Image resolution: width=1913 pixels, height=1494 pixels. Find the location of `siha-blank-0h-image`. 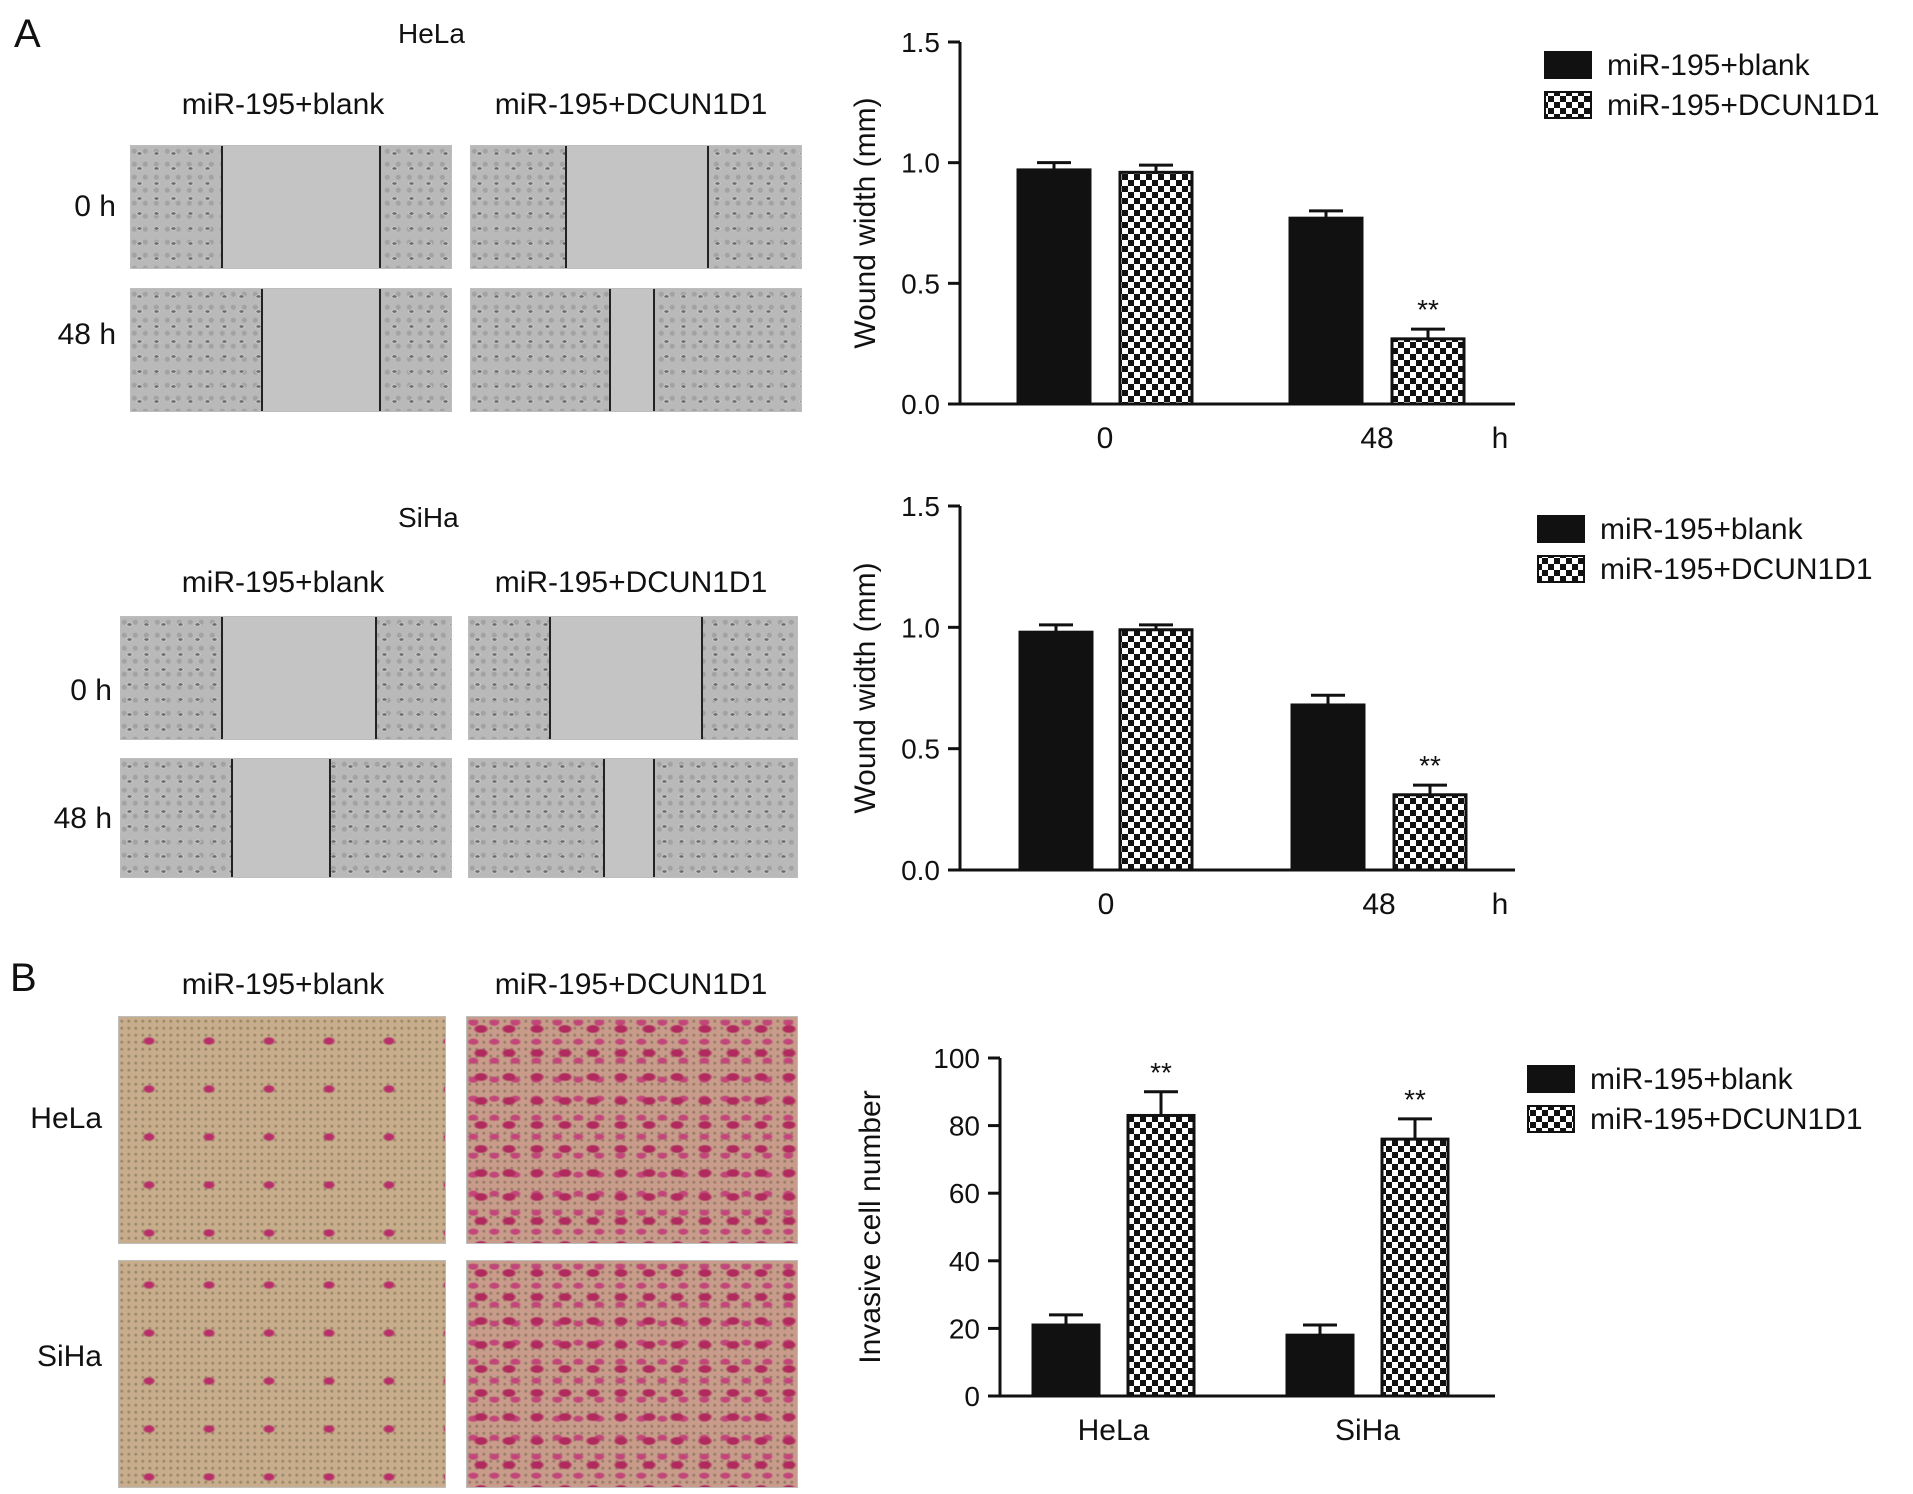

siha-blank-0h-image is located at coordinates (286, 678).